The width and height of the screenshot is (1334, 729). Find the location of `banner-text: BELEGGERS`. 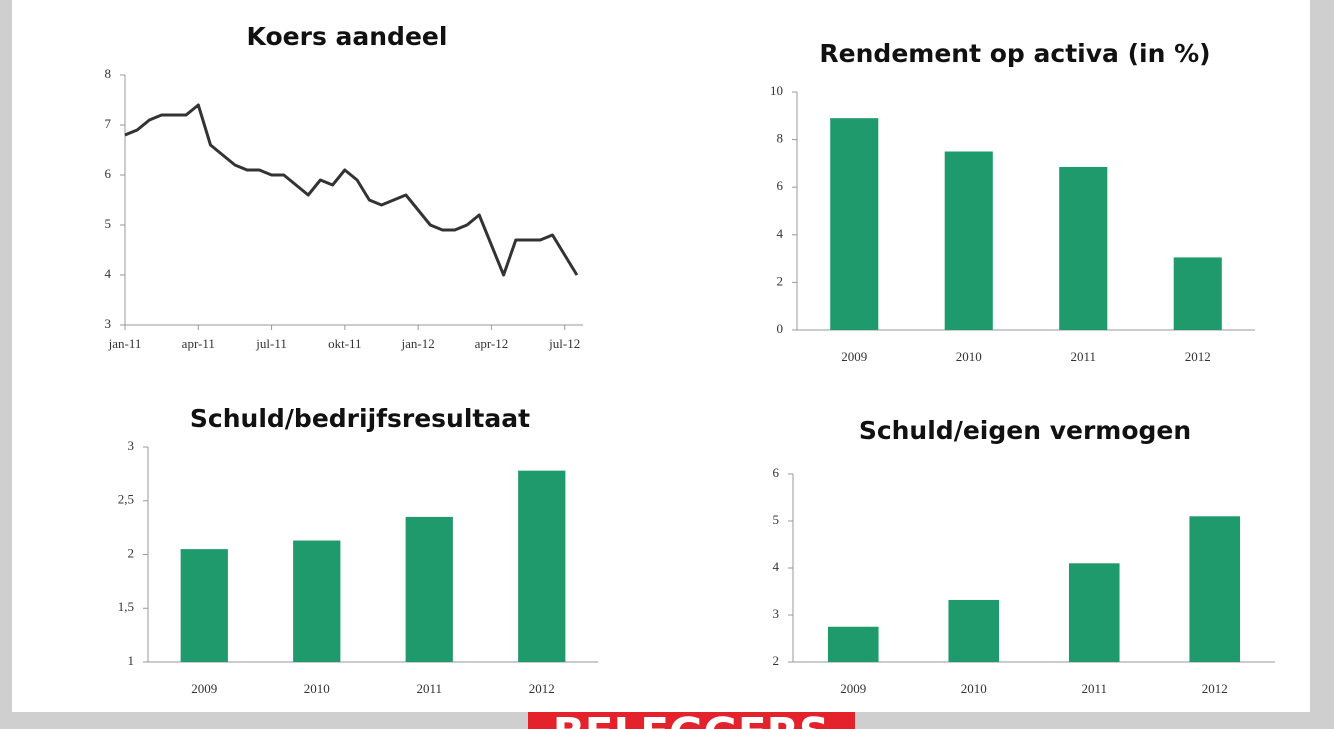

banner-text: BELEGGERS is located at coordinates (691, 719).